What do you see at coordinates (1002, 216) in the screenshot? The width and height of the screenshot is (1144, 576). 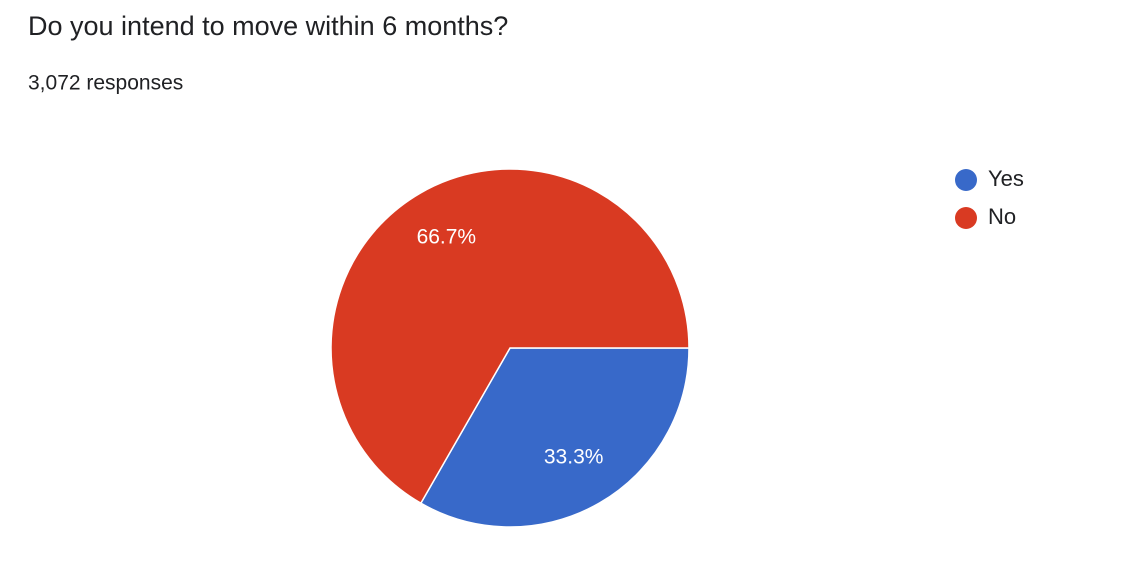 I see `legend-label: No` at bounding box center [1002, 216].